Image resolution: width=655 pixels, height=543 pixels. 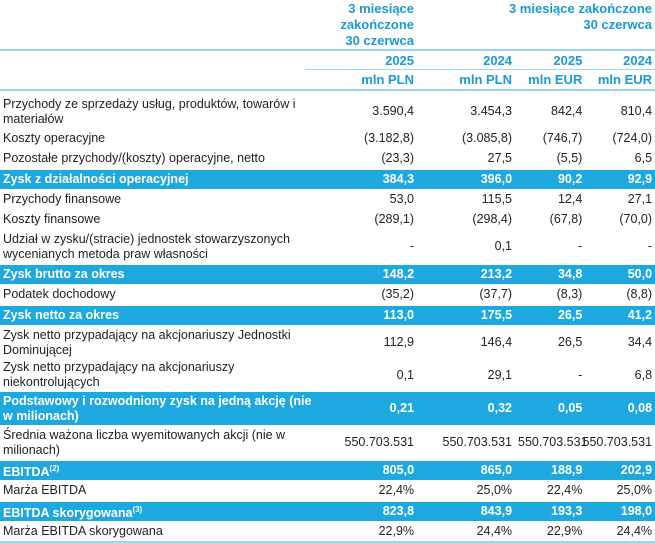 What do you see at coordinates (585, 219) in the screenshot?
I see `value-cell-eur: (67,8) (70,0)` at bounding box center [585, 219].